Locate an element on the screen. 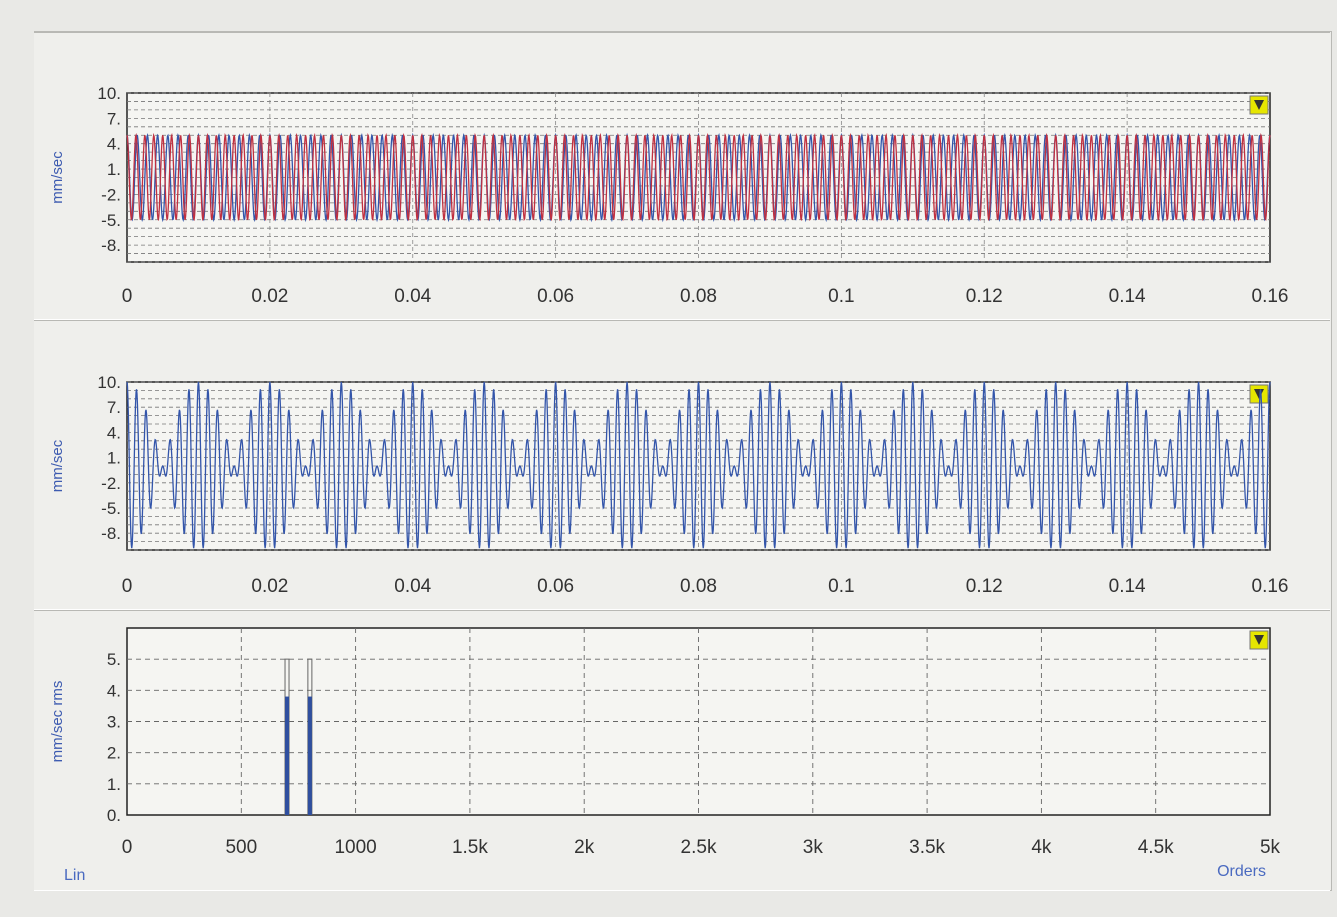 The image size is (1337, 917). x-tick-label: 1000 is located at coordinates (355, 847).